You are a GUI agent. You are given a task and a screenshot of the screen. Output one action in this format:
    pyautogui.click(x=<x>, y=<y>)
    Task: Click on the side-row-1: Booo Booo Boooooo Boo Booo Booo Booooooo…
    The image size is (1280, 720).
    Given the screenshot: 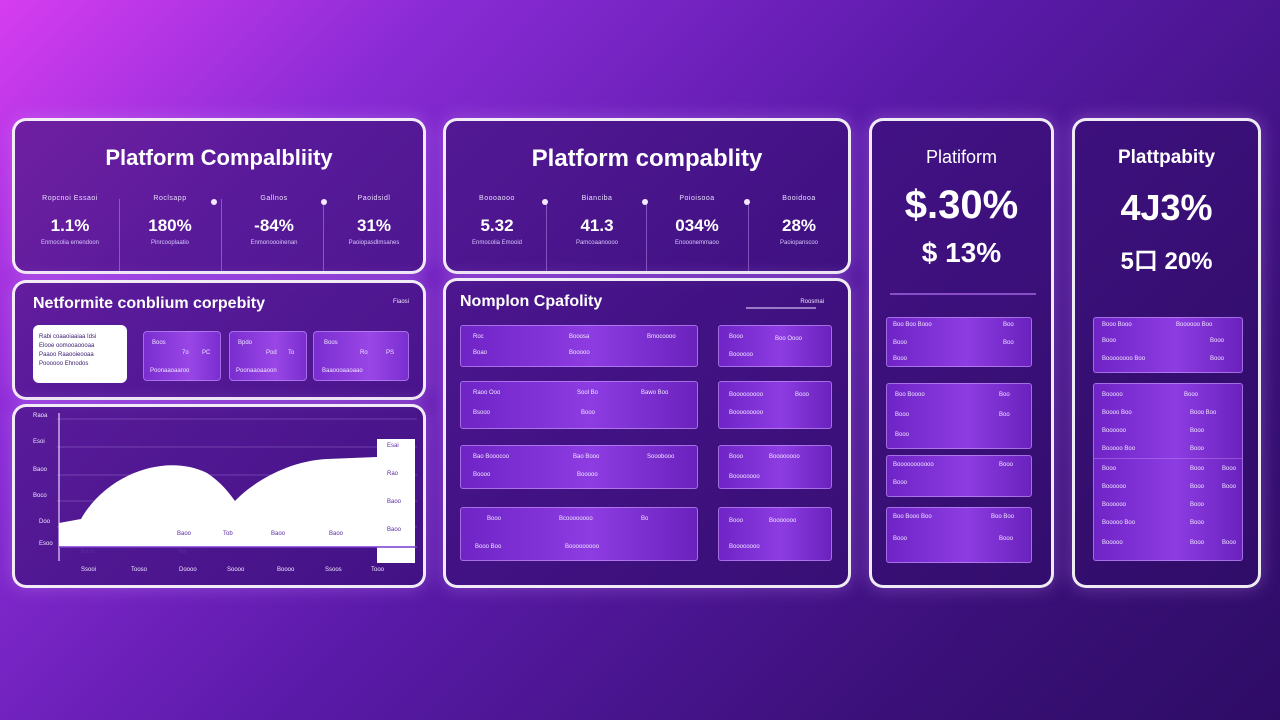 What is the action you would take?
    pyautogui.click(x=1168, y=345)
    